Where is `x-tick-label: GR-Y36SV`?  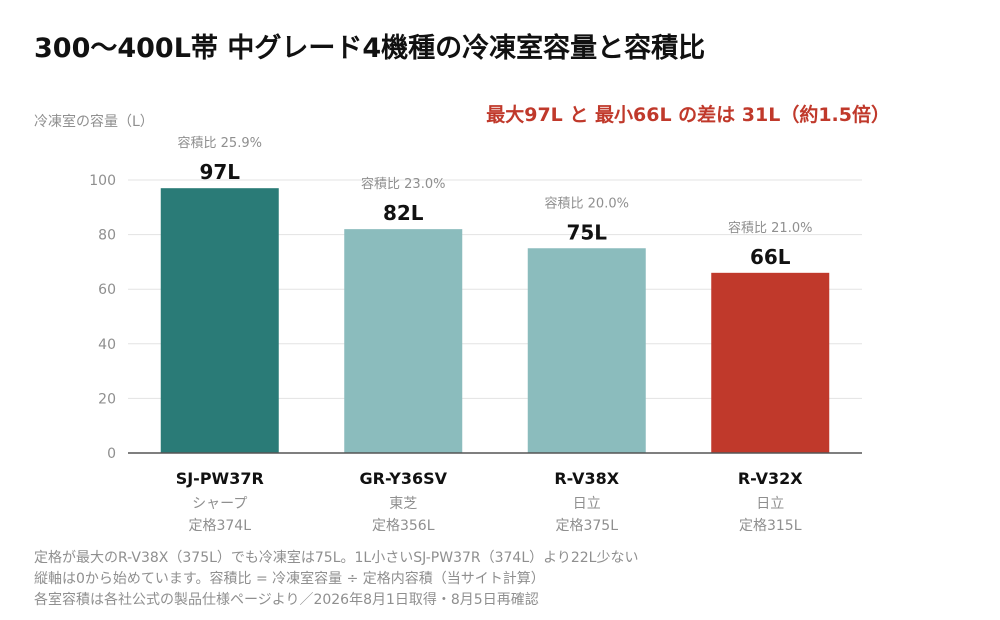 x-tick-label: GR-Y36SV is located at coordinates (404, 478).